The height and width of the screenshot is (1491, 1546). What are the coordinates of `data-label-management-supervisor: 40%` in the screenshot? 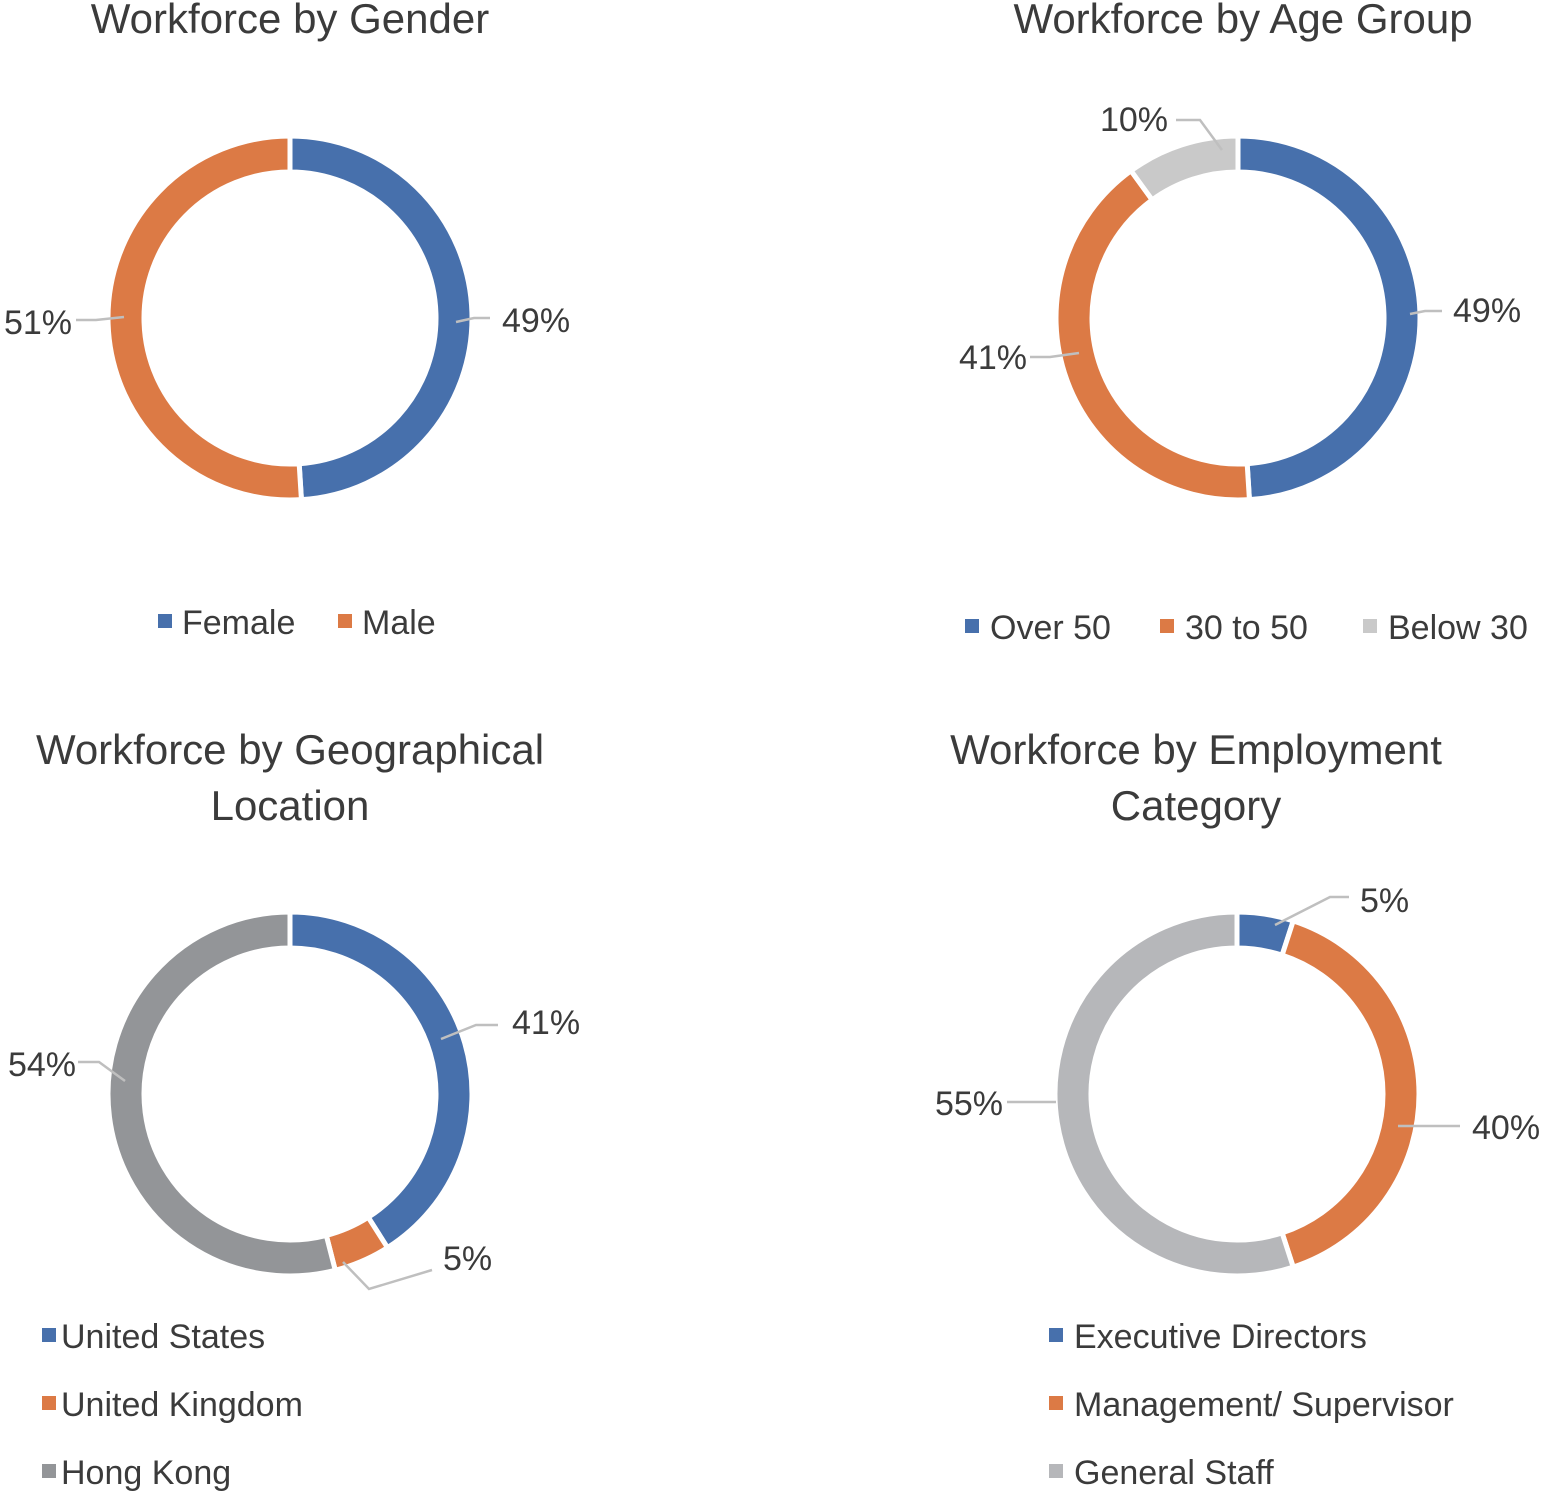 It's located at (1506, 1128).